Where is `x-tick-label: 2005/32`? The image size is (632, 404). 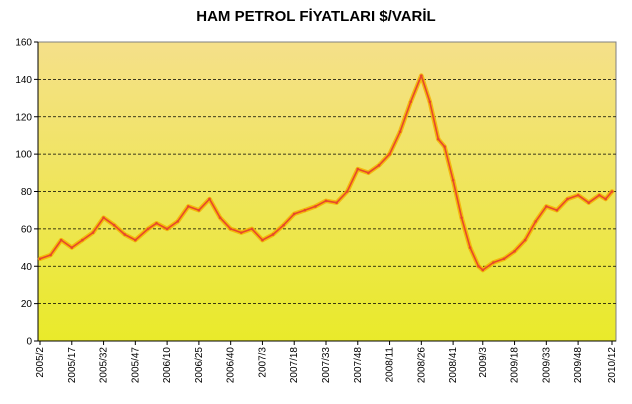
x-tick-label: 2005/32 is located at coordinates (104, 365).